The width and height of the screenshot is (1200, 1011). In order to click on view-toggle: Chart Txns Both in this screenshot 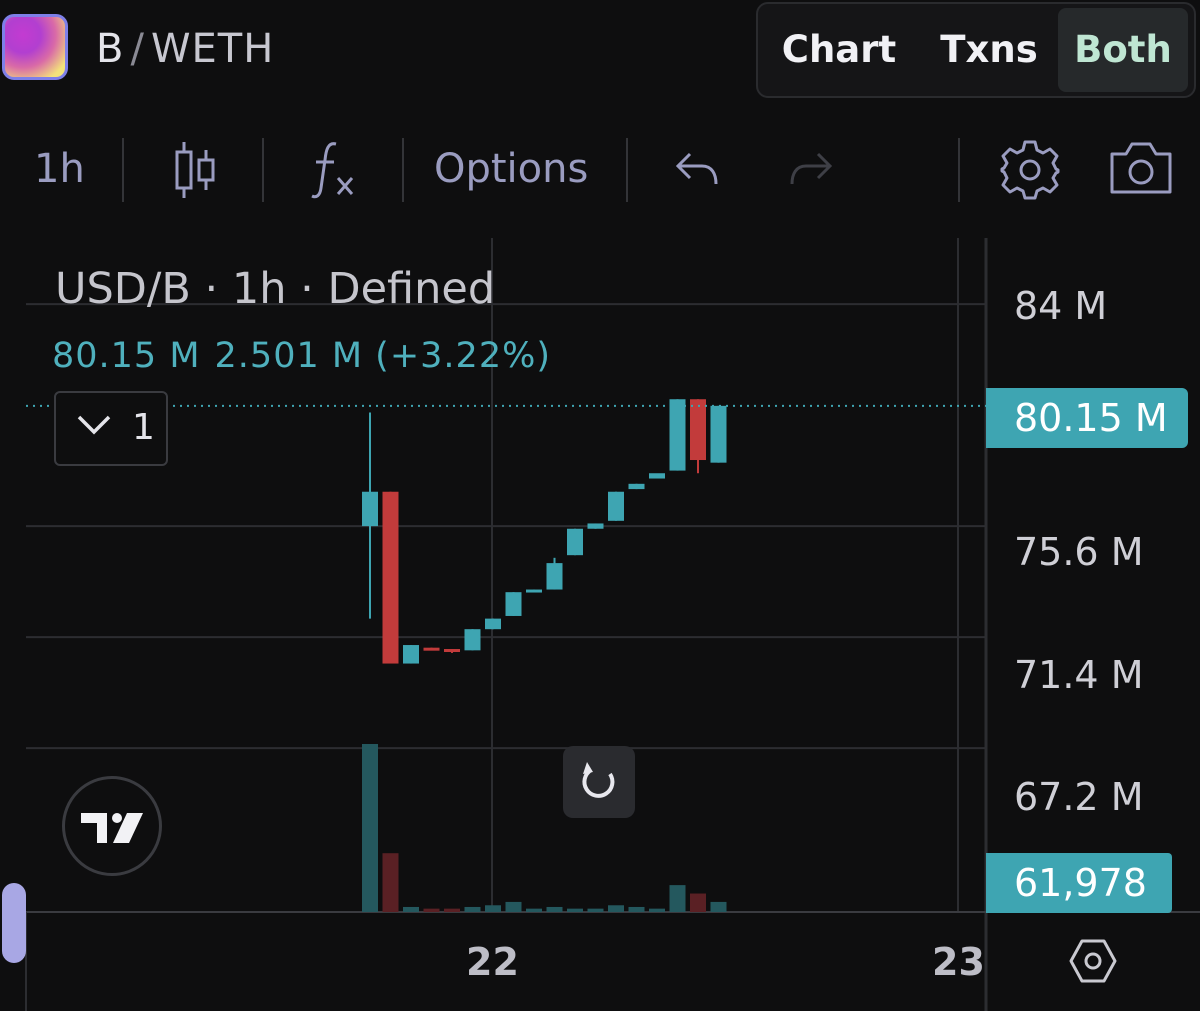, I will do `click(976, 50)`.